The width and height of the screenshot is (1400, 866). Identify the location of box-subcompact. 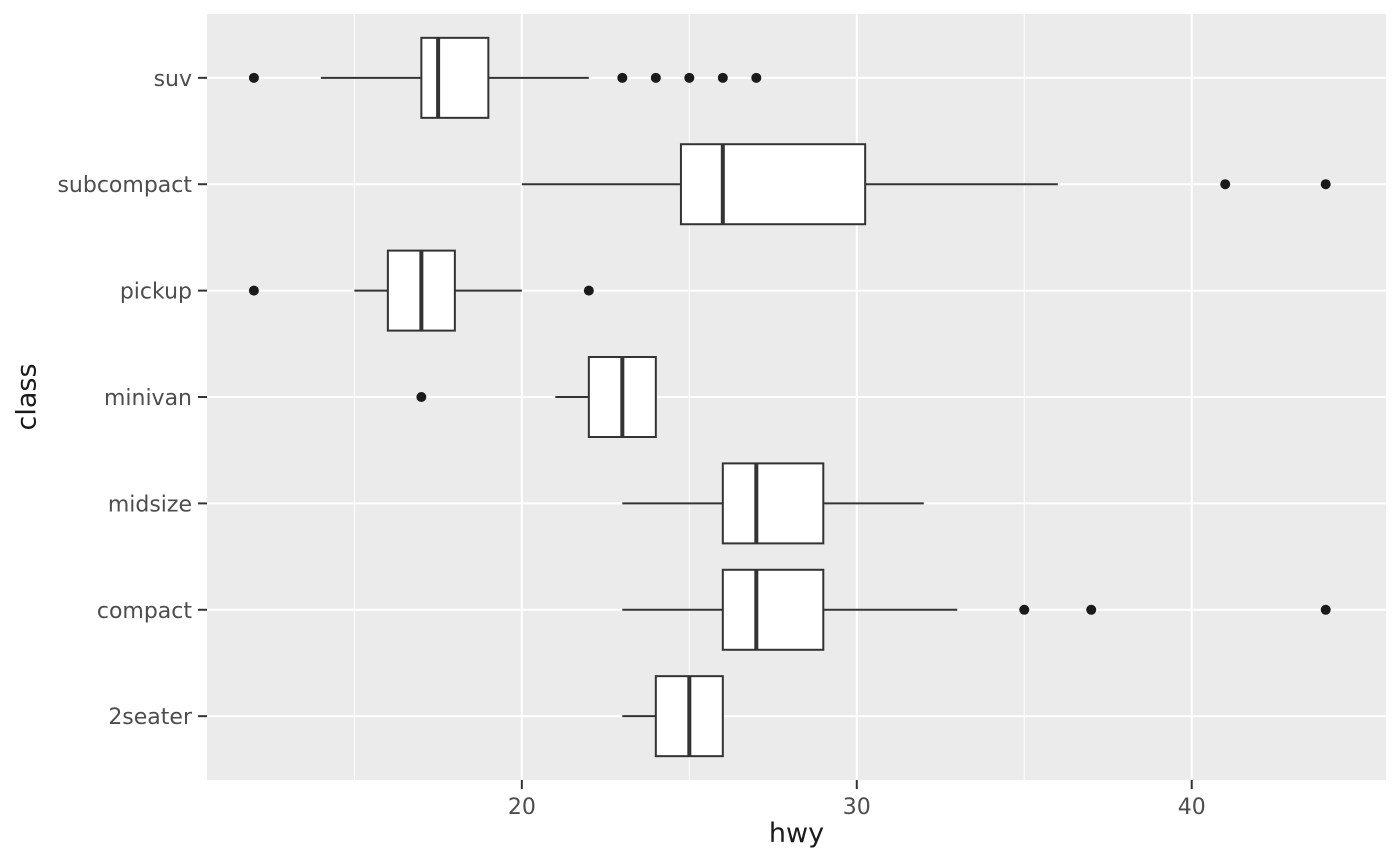
(773, 184).